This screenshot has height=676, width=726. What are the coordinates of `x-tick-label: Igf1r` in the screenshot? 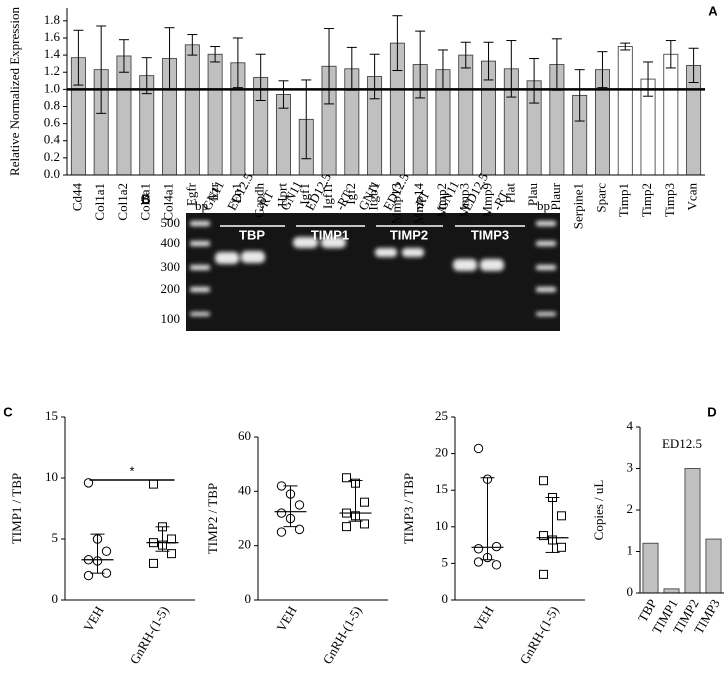 It's located at (327, 195).